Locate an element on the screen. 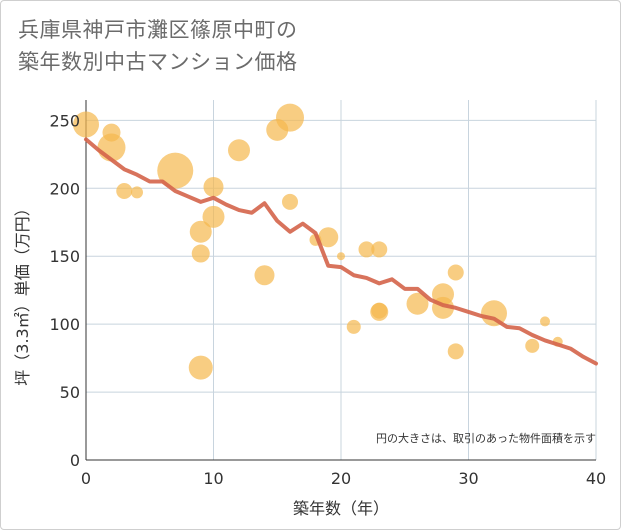 This screenshot has height=530, width=621. x-axis-label: 築年数（年） is located at coordinates (341, 508).